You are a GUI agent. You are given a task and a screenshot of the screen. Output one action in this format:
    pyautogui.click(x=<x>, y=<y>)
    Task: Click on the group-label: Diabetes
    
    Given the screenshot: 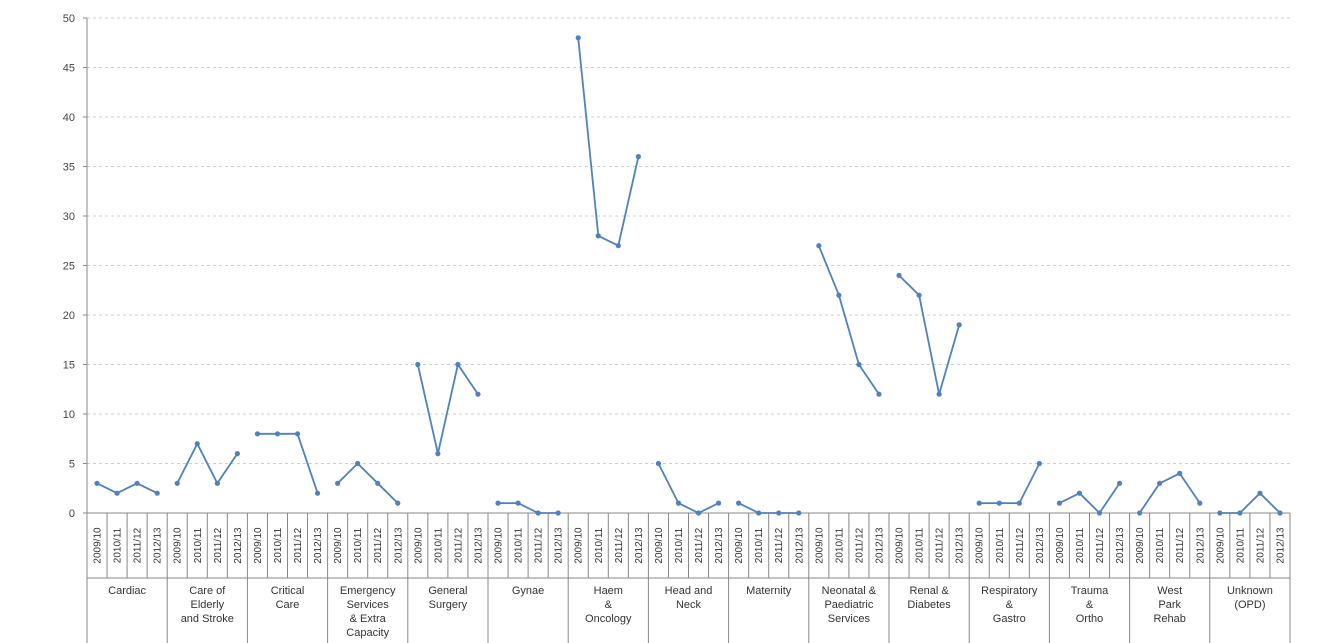 What is the action you would take?
    pyautogui.click(x=929, y=605)
    